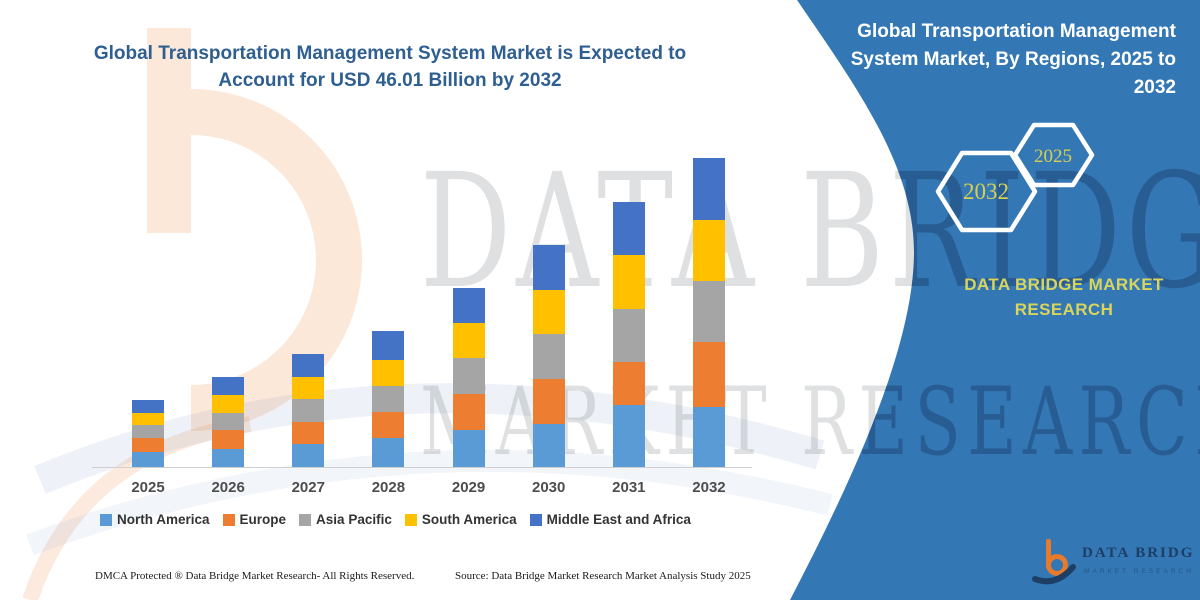 This screenshot has height=600, width=1200. What do you see at coordinates (148, 445) in the screenshot?
I see `segment-2025-europe` at bounding box center [148, 445].